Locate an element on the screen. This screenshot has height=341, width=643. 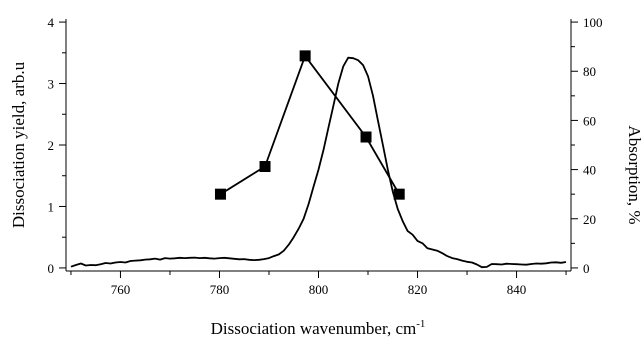
y-right-tick-label: 60 is located at coordinates (589, 120).